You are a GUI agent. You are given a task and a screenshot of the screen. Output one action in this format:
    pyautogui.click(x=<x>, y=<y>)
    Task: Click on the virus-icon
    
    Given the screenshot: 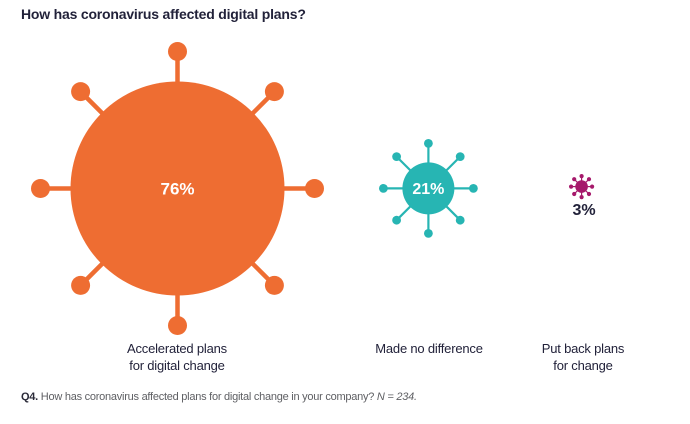 What is the action you would take?
    pyautogui.click(x=582, y=187)
    